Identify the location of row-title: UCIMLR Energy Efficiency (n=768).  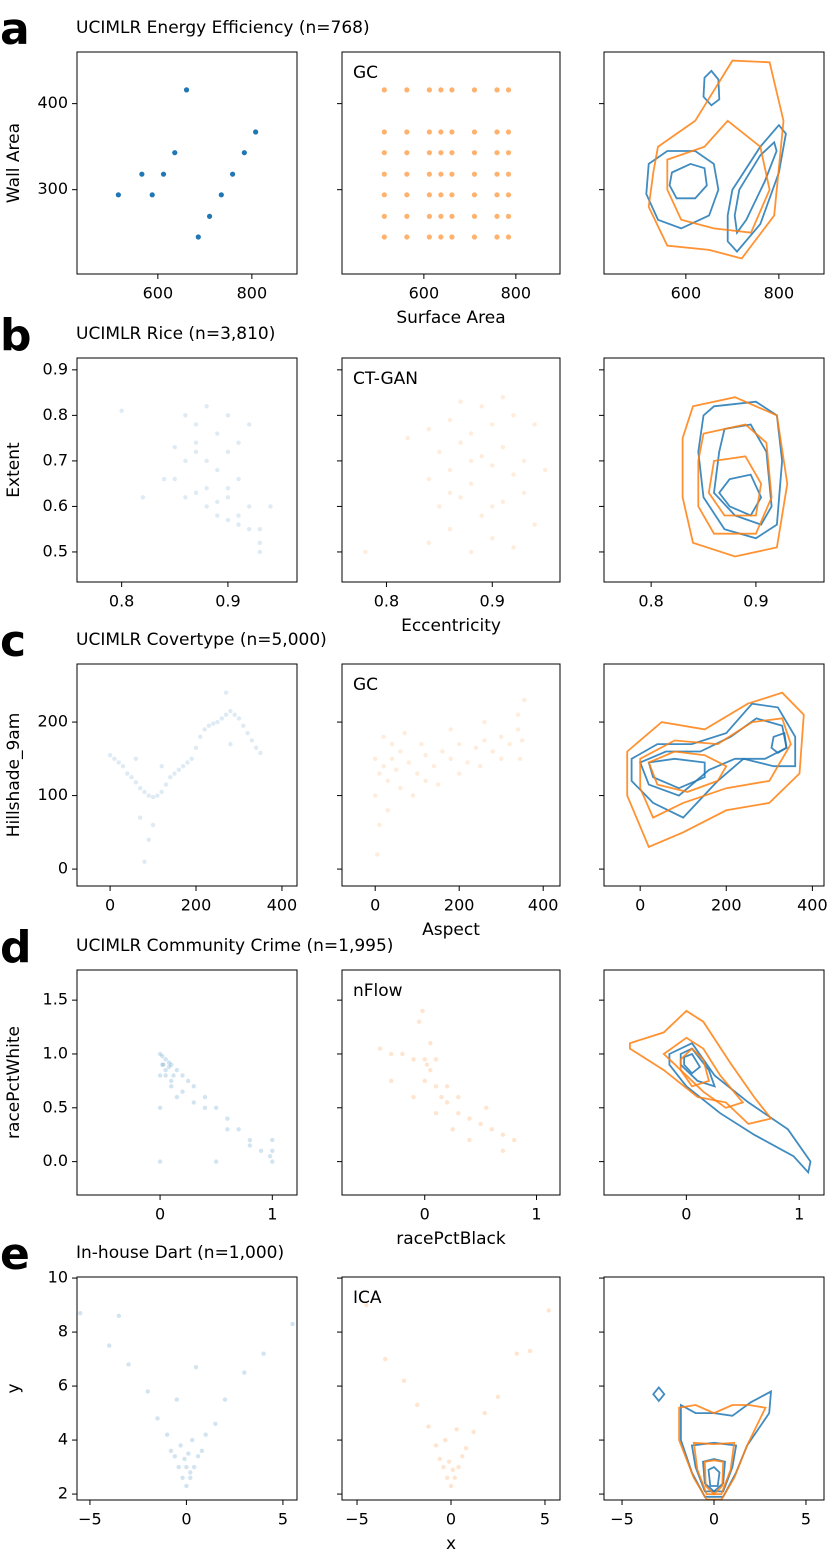
(223, 28).